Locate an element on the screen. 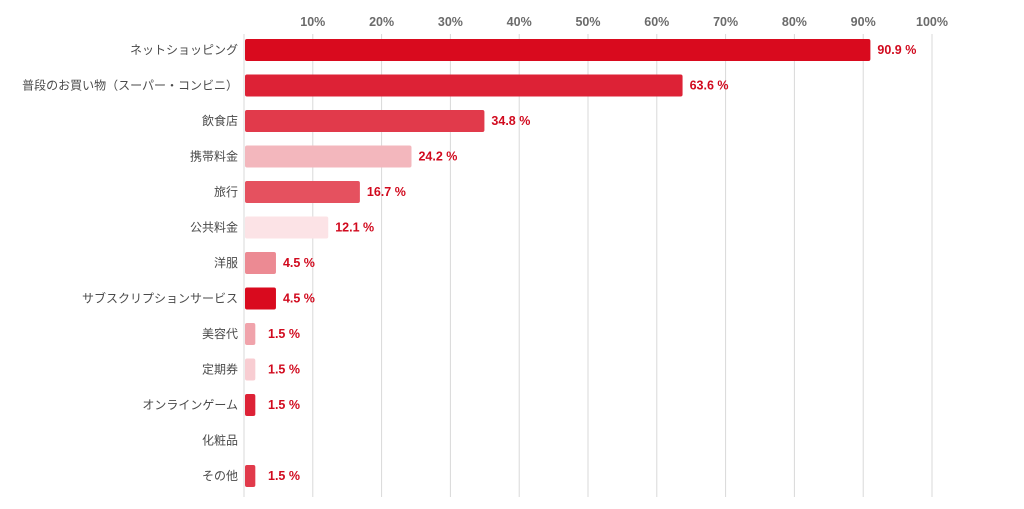 The height and width of the screenshot is (509, 1024). category-label: 洋服 is located at coordinates (226, 262).